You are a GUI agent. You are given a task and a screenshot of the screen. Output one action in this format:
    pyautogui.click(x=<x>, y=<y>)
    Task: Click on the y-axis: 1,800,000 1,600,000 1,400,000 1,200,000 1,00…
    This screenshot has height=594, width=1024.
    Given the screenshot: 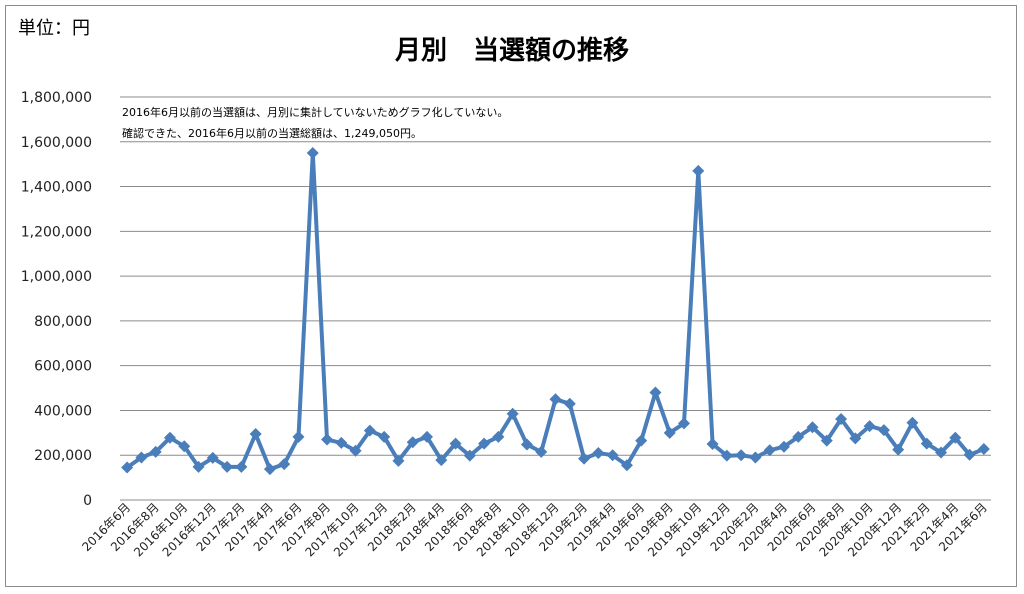 What is the action you would take?
    pyautogui.click(x=56, y=299)
    